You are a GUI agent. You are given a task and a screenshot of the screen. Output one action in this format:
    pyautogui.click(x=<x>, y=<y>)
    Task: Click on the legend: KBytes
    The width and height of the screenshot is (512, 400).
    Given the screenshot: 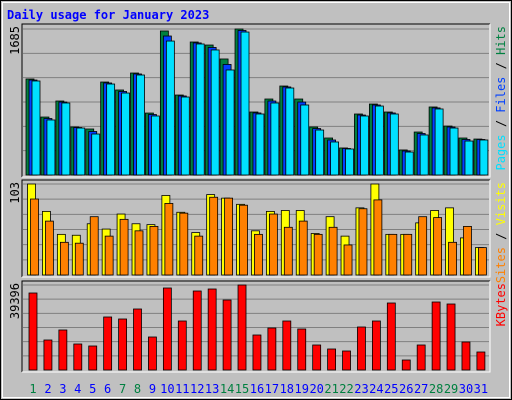 What is the action you would take?
    pyautogui.click(x=501, y=304)
    